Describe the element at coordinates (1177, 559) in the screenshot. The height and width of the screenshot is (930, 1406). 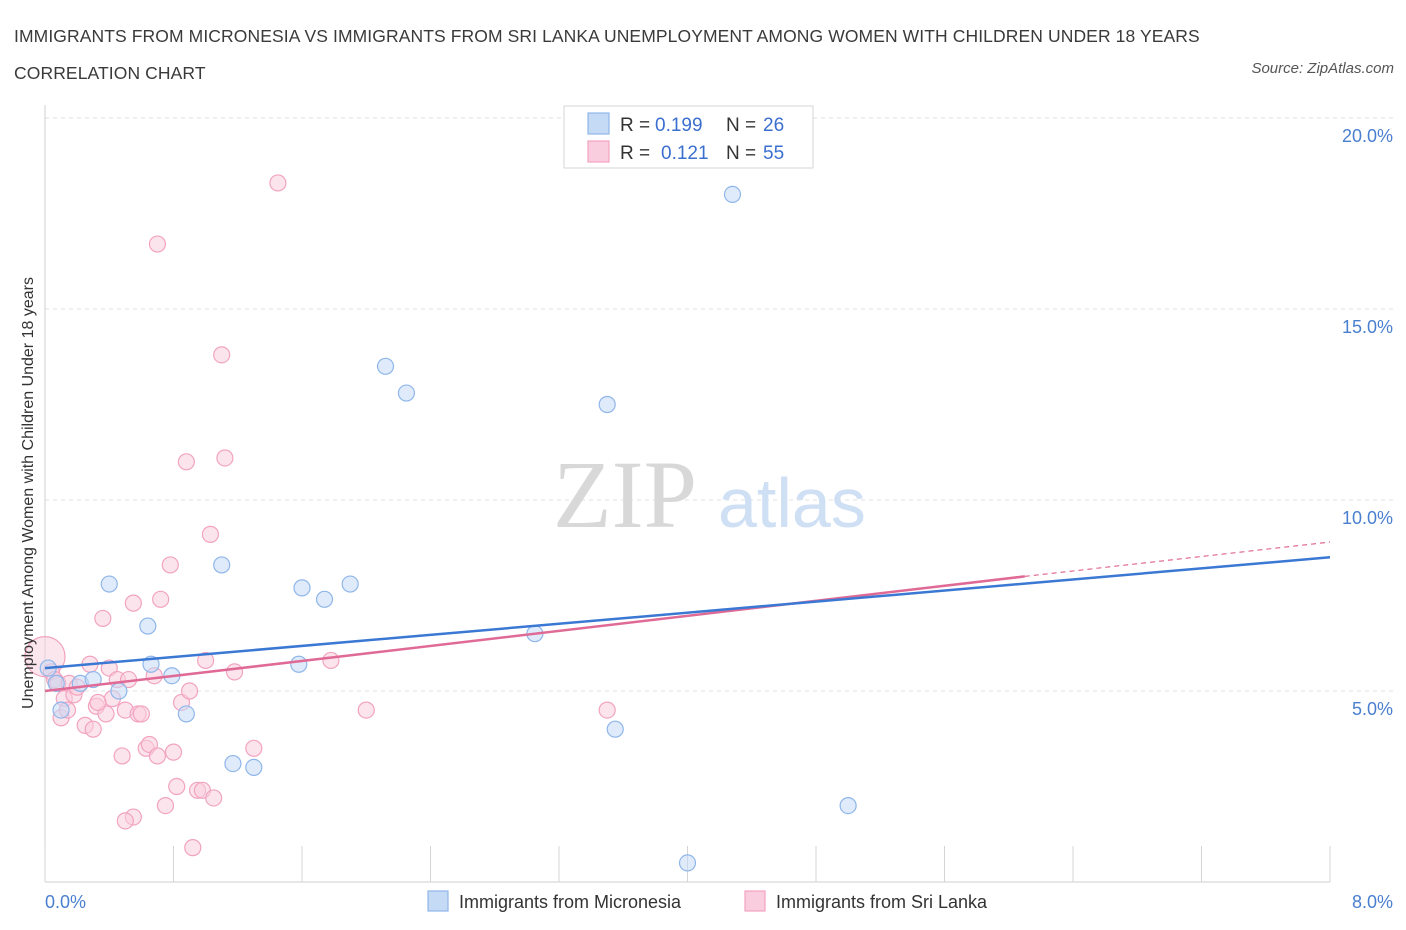
I see `trend-line-sri-lanka-extension` at that location.